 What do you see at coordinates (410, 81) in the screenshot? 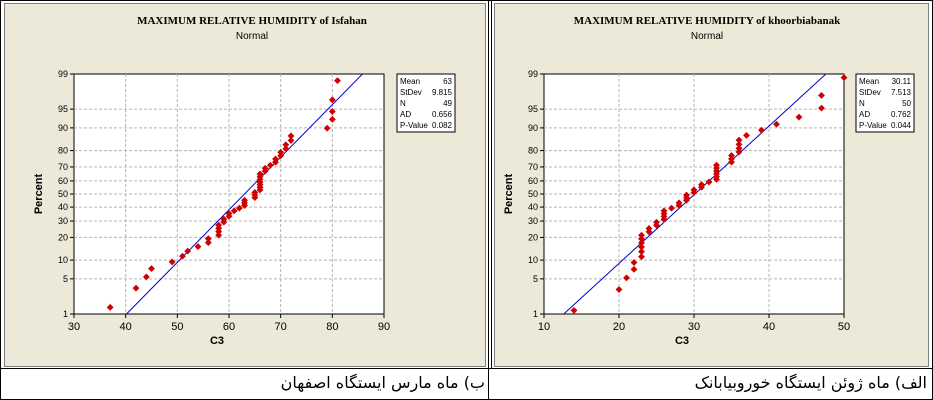
I see `stat-label: Mean` at bounding box center [410, 81].